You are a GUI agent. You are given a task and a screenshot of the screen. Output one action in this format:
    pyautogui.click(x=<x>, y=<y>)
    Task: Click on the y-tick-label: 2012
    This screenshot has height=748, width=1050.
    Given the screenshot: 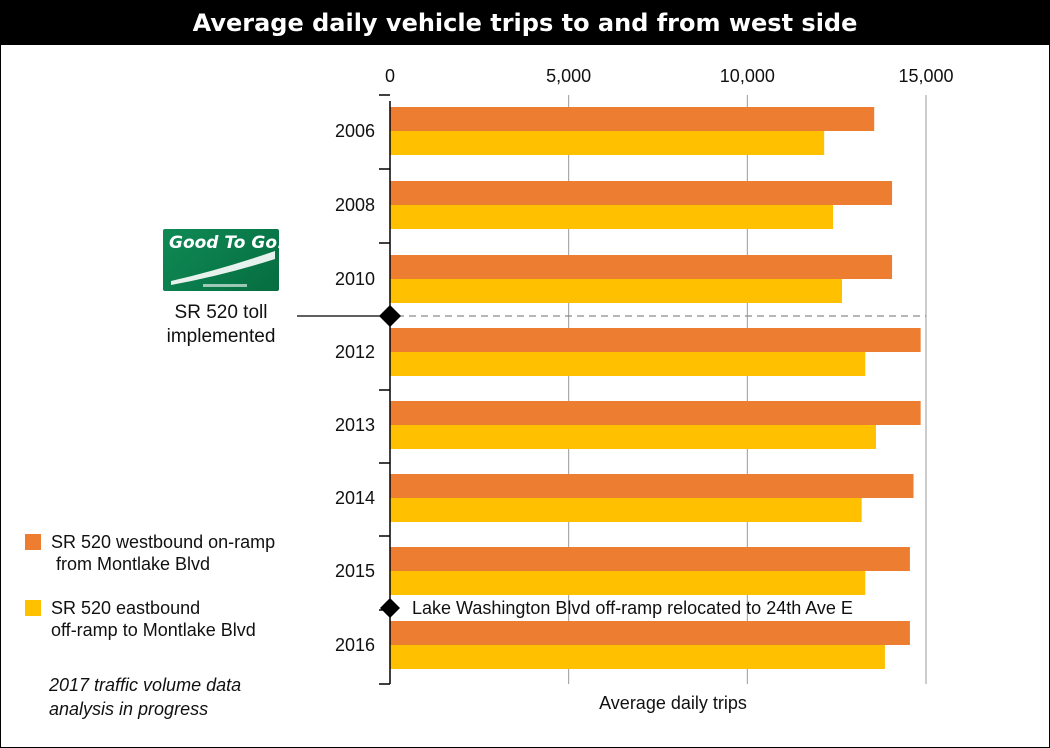 What is the action you would take?
    pyautogui.click(x=355, y=352)
    